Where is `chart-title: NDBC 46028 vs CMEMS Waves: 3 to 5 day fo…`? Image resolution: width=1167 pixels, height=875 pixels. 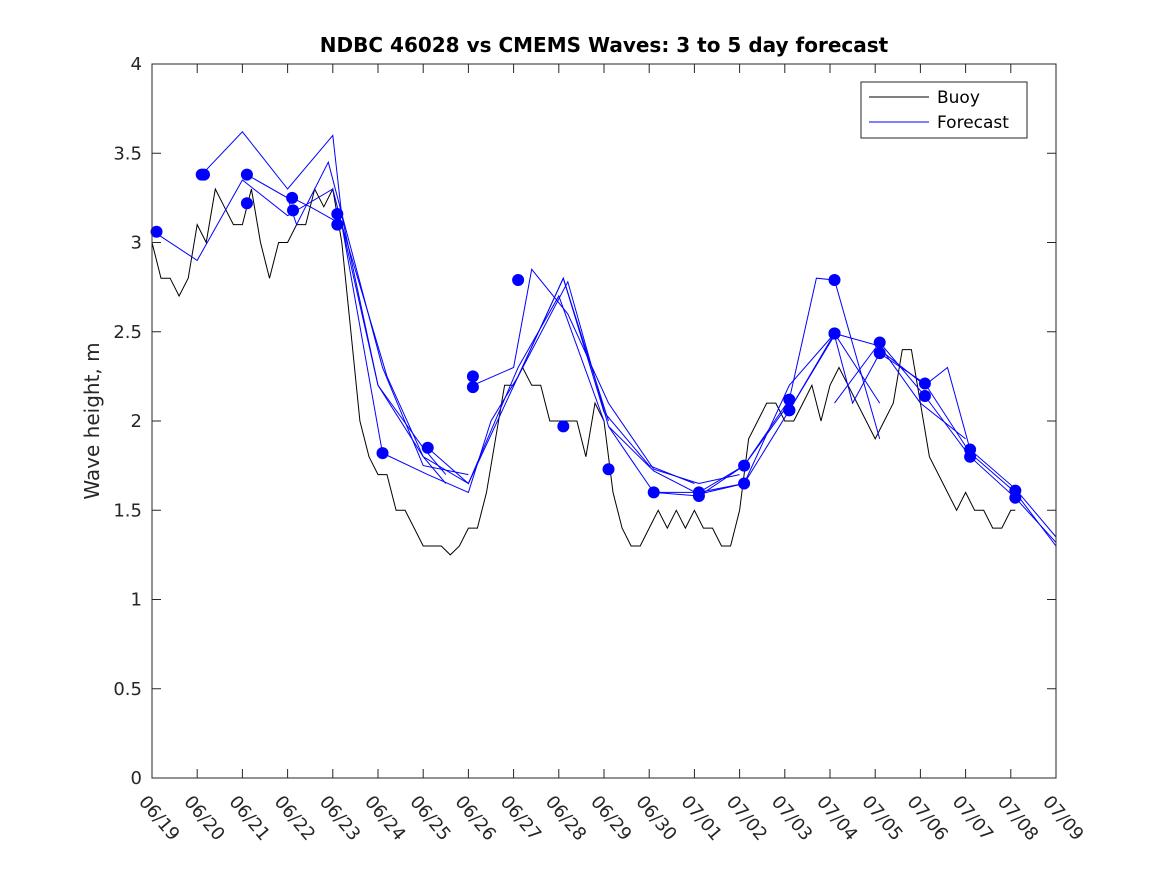
chart-title: NDBC 46028 vs CMEMS Waves: 3 to 5 day fo… is located at coordinates (604, 45).